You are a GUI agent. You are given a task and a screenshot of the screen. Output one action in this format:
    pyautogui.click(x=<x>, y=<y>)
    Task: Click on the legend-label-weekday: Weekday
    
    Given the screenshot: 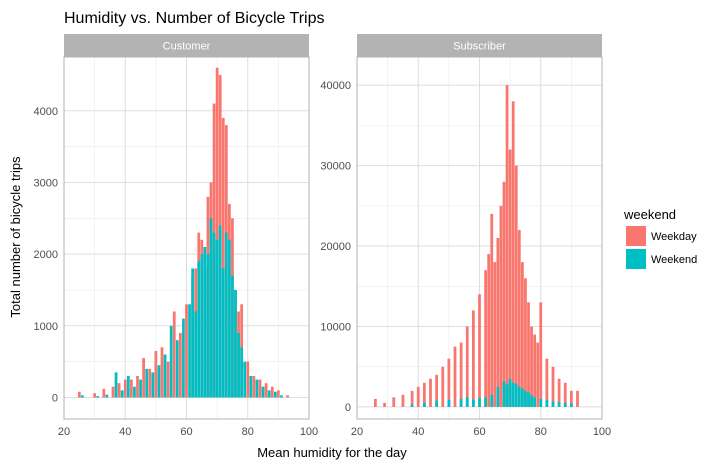 What is the action you would take?
    pyautogui.click(x=674, y=237)
    